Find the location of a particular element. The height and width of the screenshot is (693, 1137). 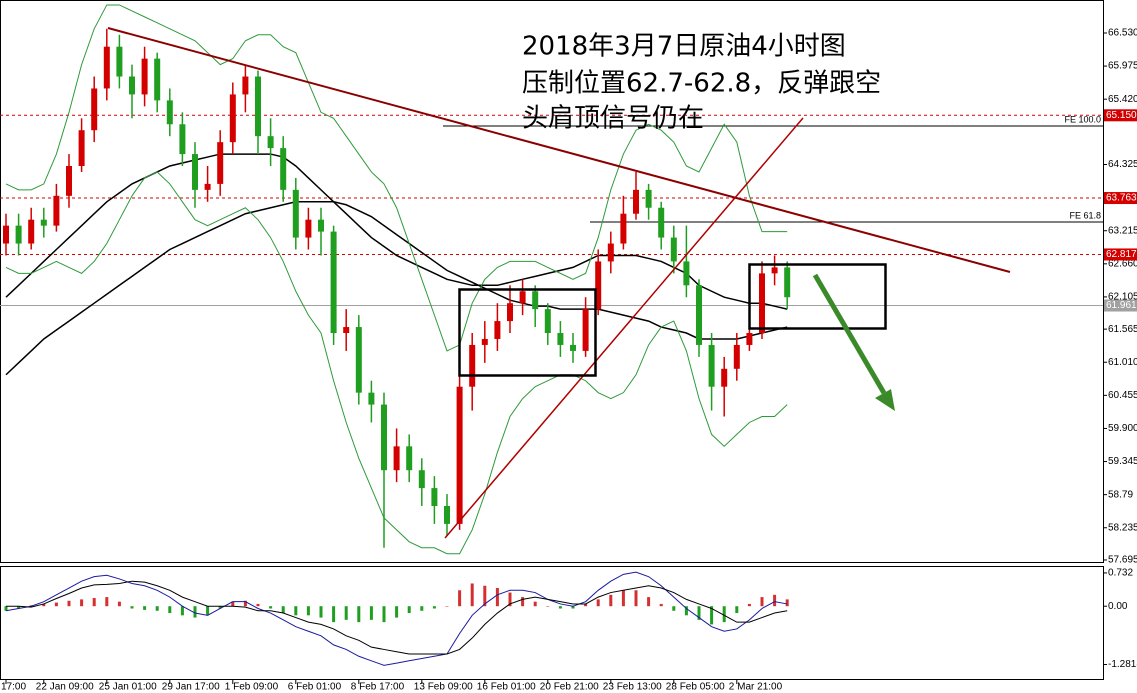

y-tick-label: 64.325 is located at coordinates (1122, 164).